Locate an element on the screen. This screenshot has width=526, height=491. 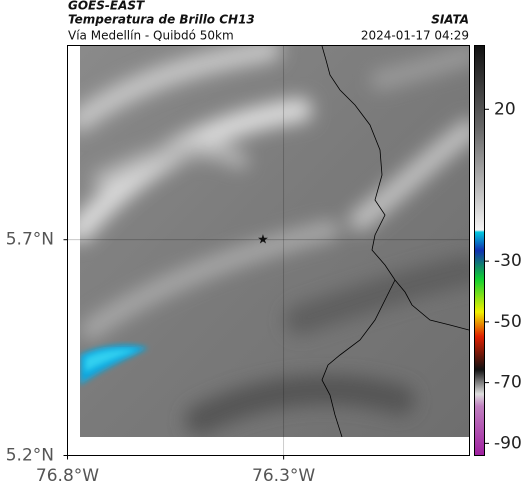
colorbar-tick-label: -90 is located at coordinates (508, 443).